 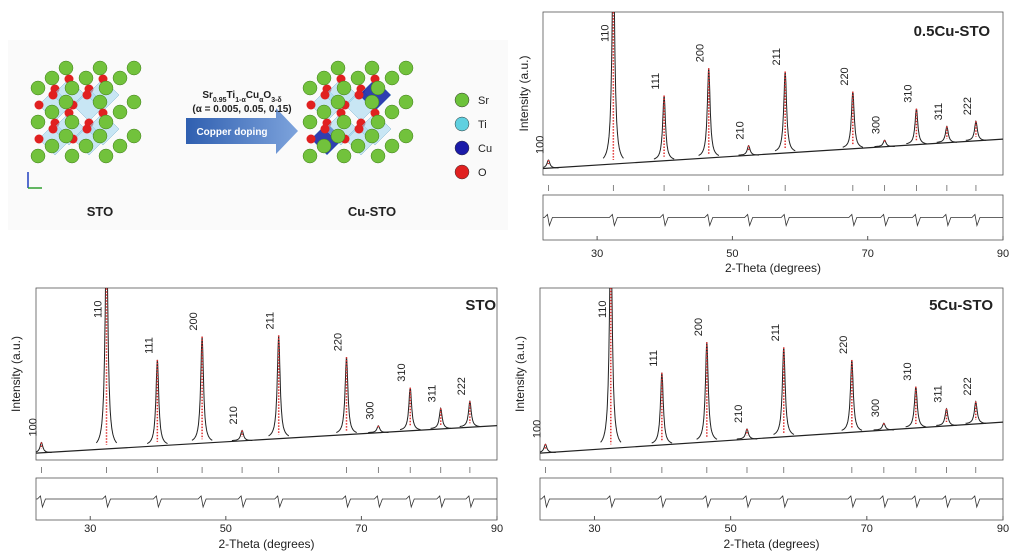 I want to click on legend-label: Cu, so click(x=485, y=149).